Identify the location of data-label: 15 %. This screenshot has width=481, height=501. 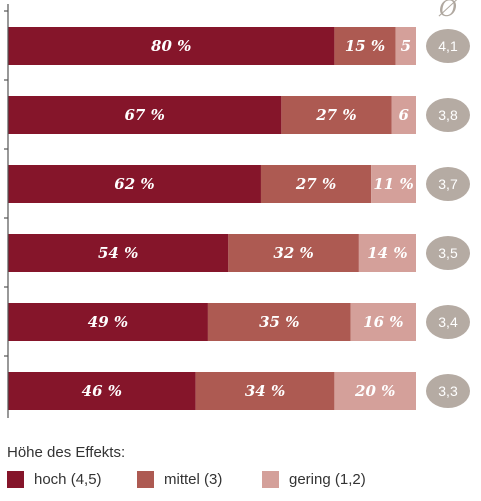
(365, 46).